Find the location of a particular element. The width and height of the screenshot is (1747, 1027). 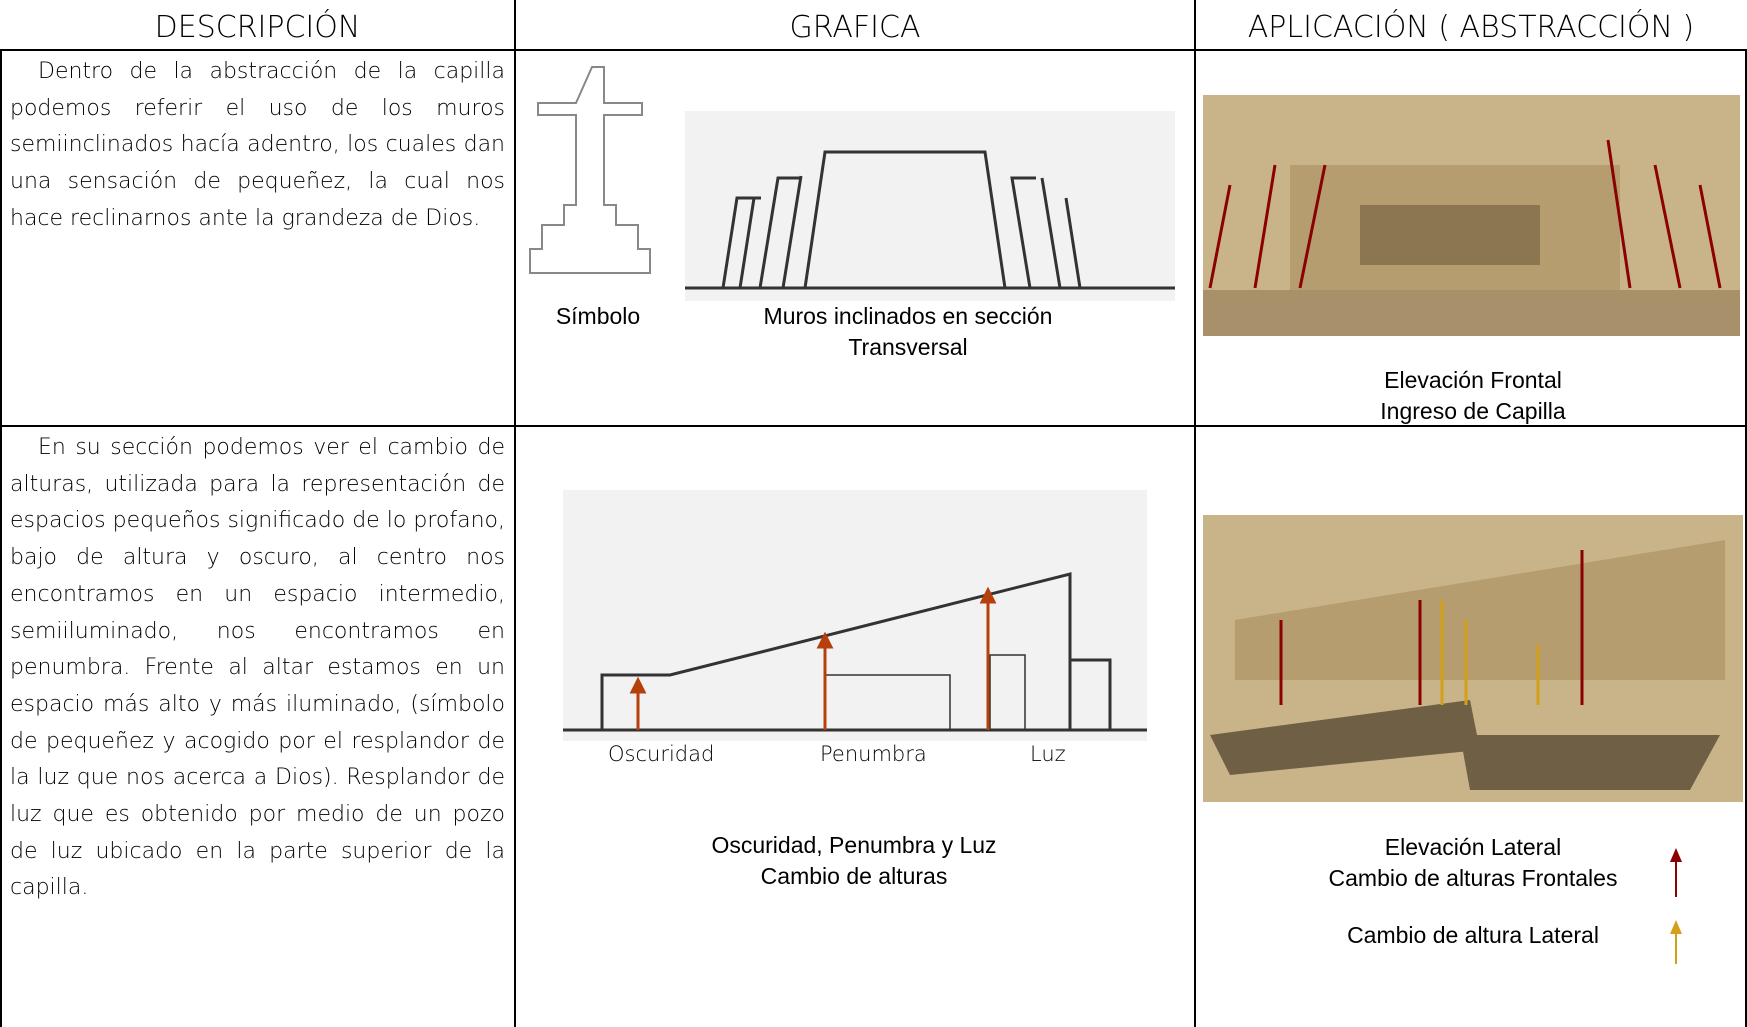

section-bg is located at coordinates (930, 206).